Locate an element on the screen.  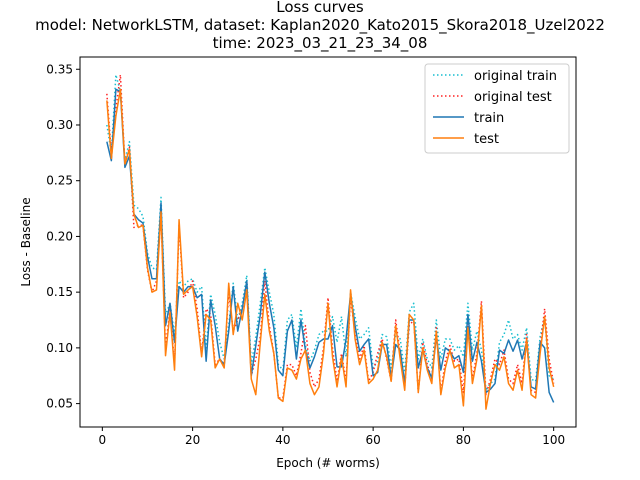
y-tick-label: 0.30 is located at coordinates (59, 125).